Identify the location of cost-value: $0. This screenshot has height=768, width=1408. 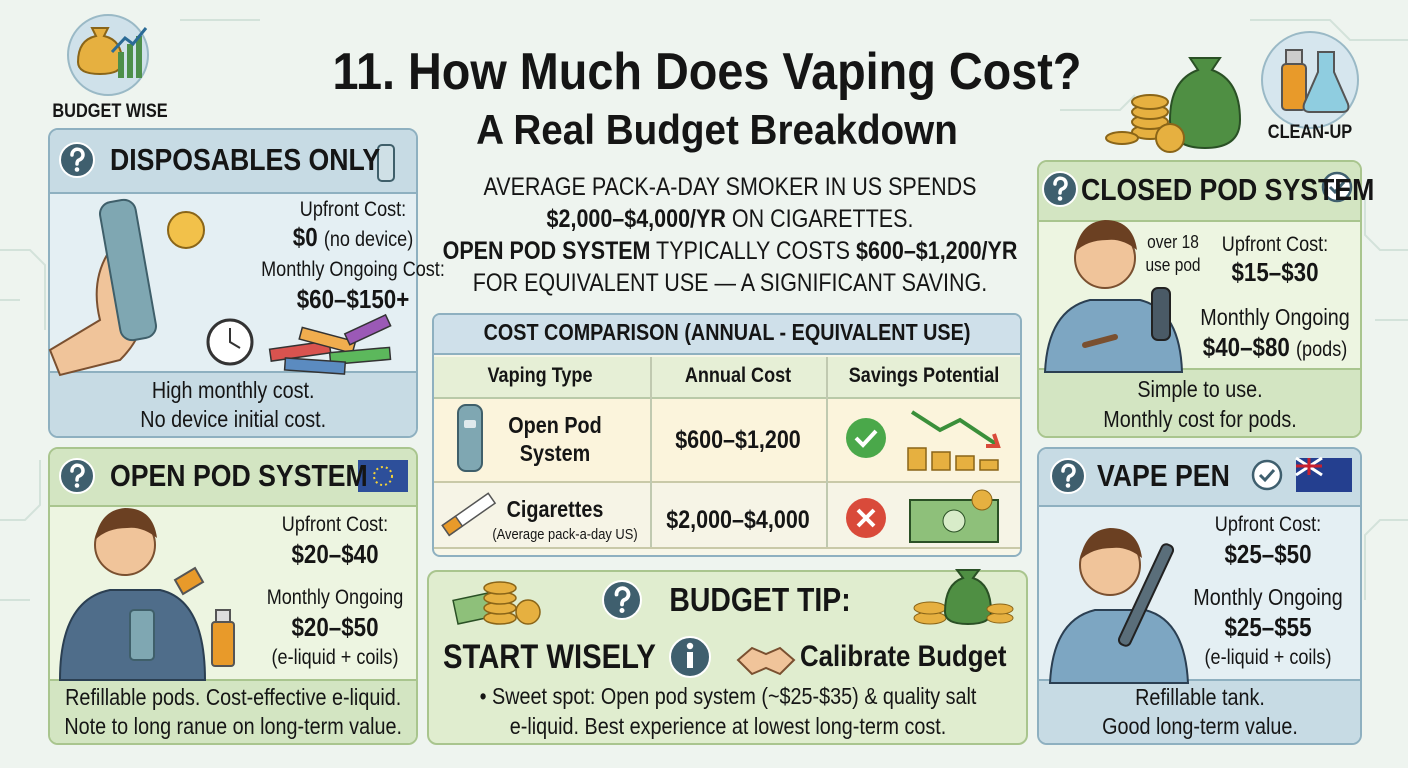
(305, 237).